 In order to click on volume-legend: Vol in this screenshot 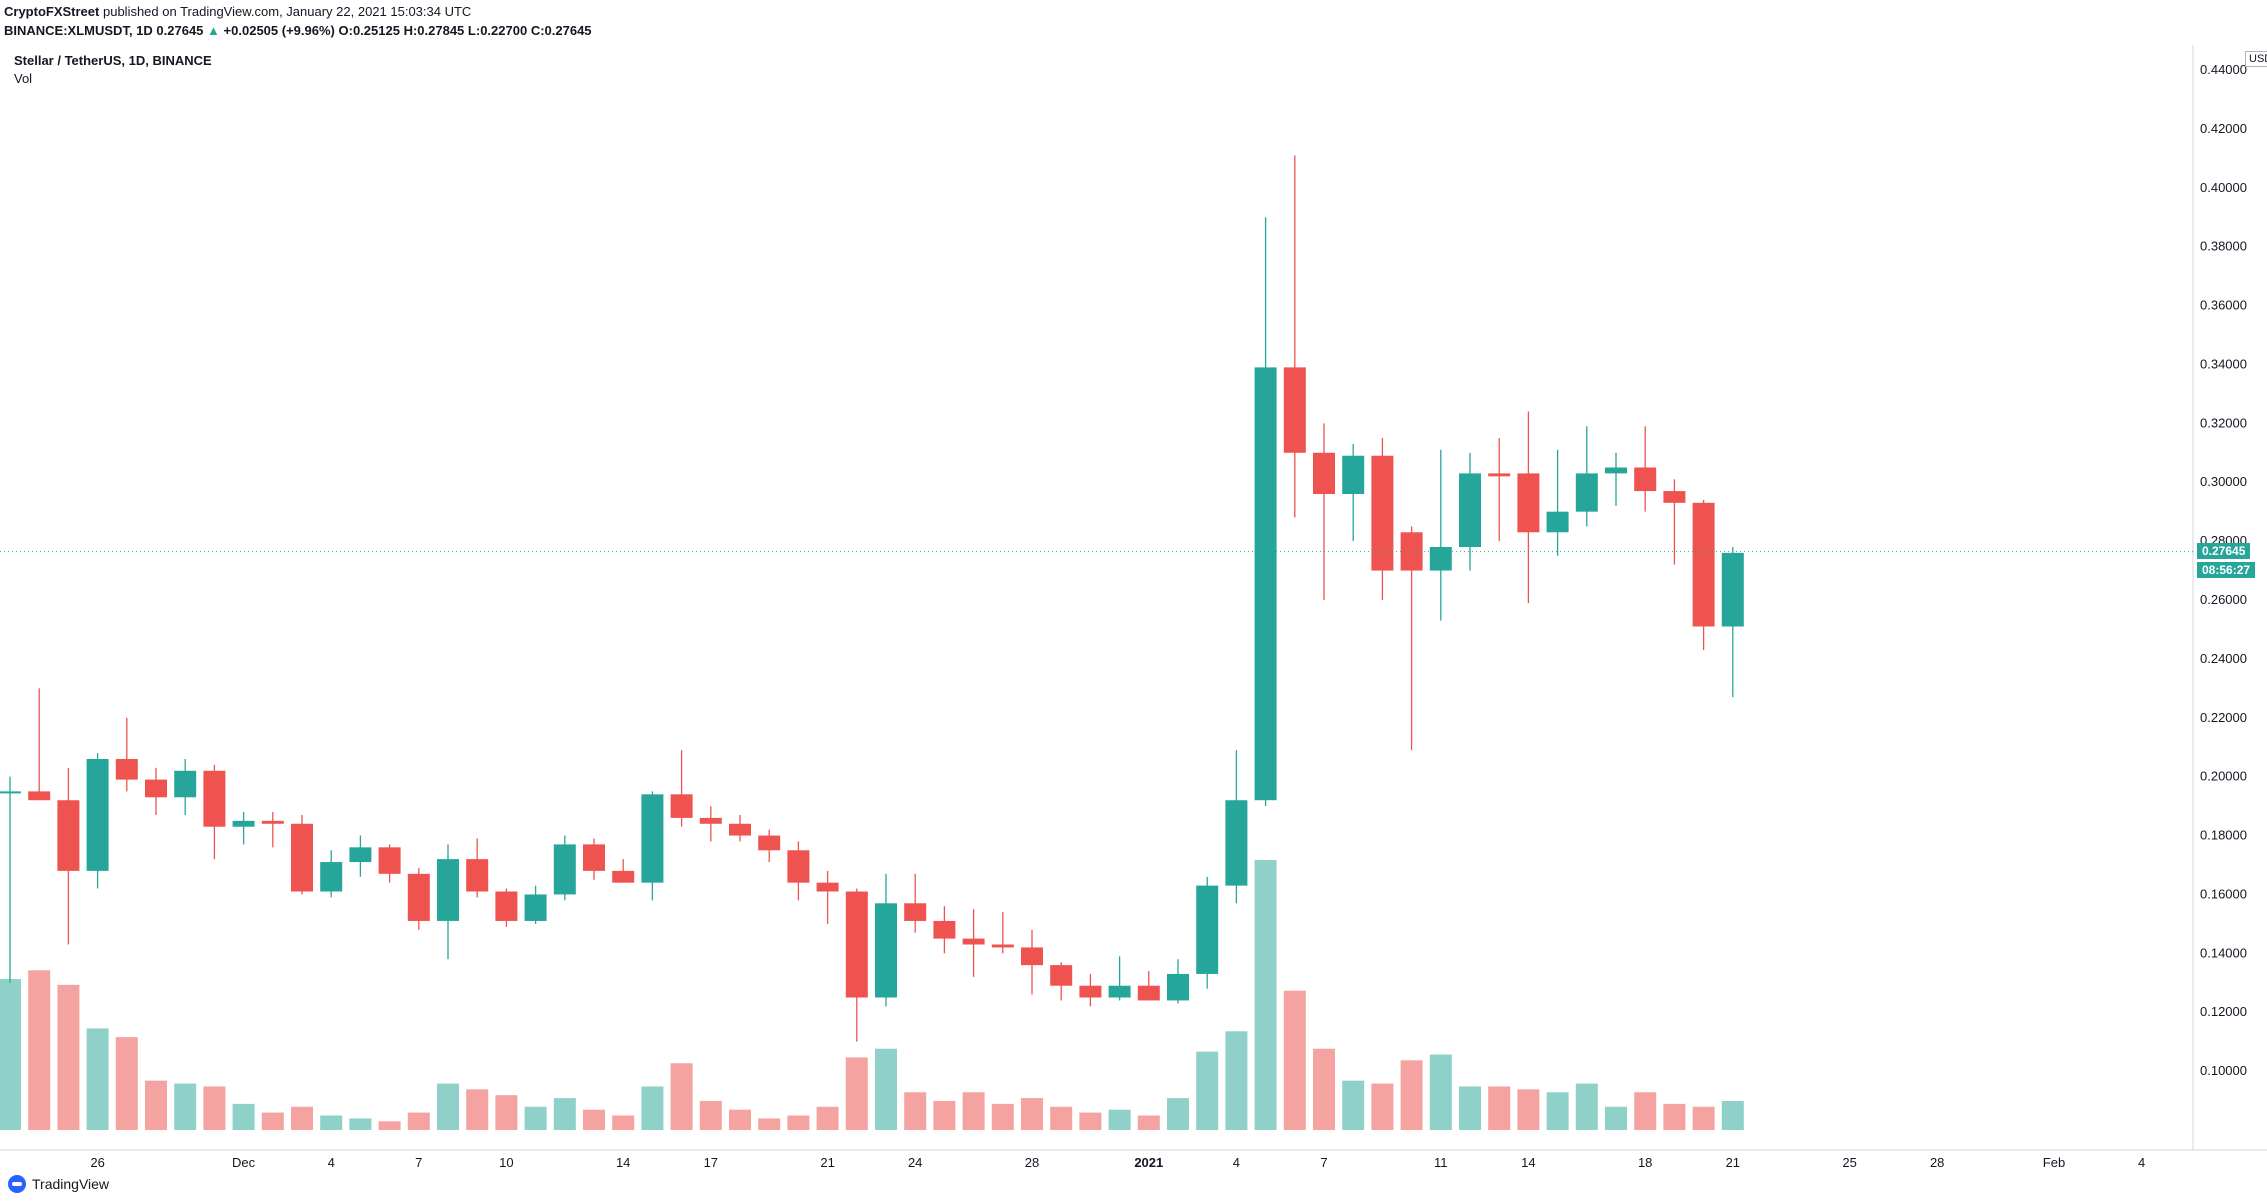, I will do `click(23, 78)`.